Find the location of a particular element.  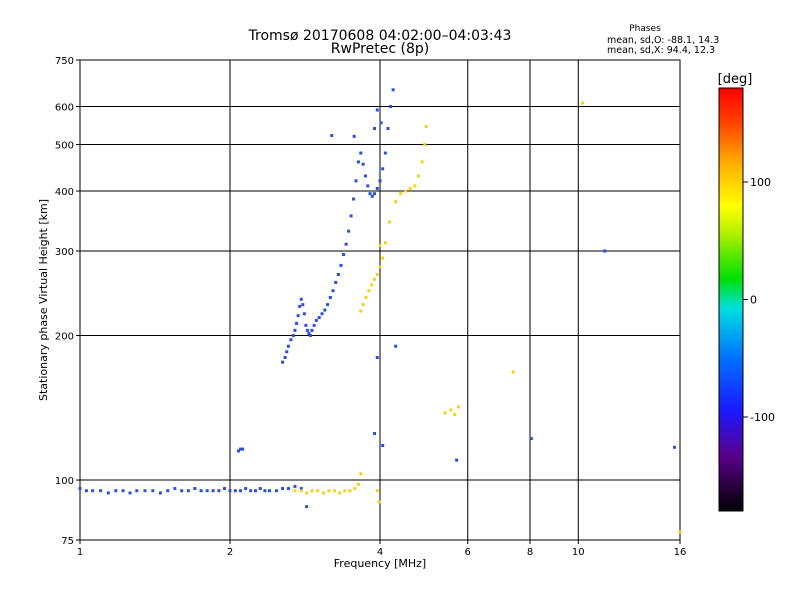

y-tick-label: 750 is located at coordinates (64, 61).